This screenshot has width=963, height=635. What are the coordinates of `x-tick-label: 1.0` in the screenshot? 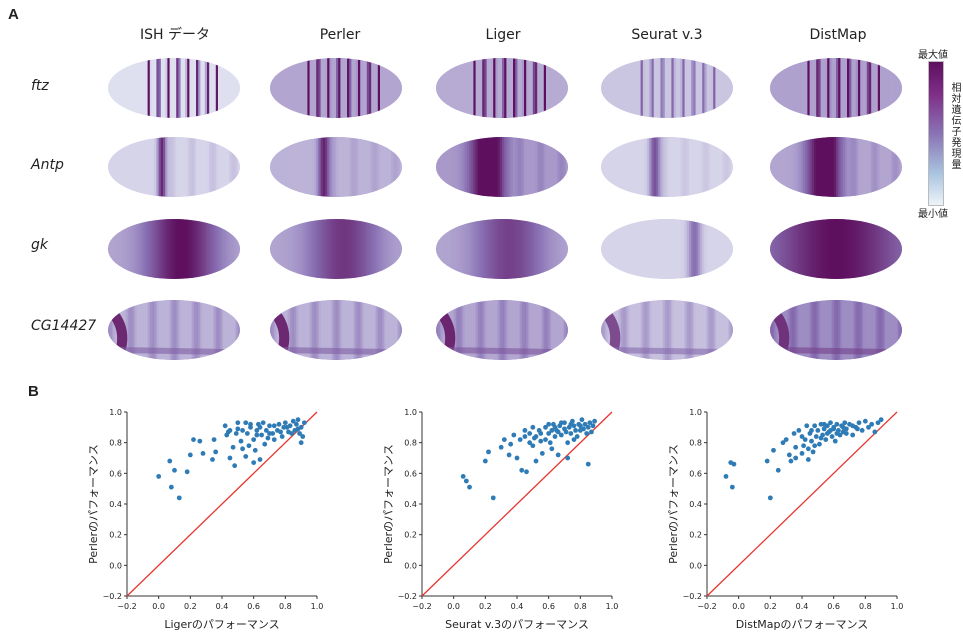 It's located at (317, 606).